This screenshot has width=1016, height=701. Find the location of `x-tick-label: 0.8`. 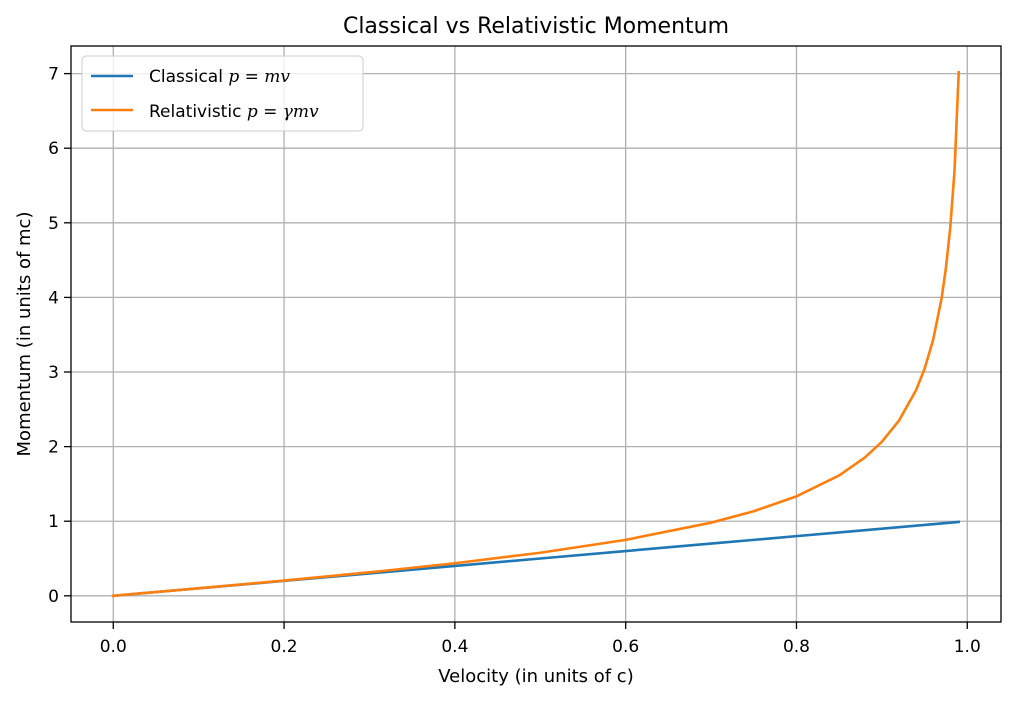

x-tick-label: 0.8 is located at coordinates (796, 647).